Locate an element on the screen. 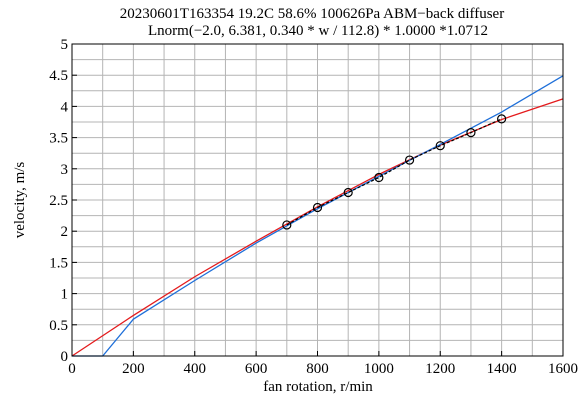  x-tick-label: 200 is located at coordinates (133, 369).